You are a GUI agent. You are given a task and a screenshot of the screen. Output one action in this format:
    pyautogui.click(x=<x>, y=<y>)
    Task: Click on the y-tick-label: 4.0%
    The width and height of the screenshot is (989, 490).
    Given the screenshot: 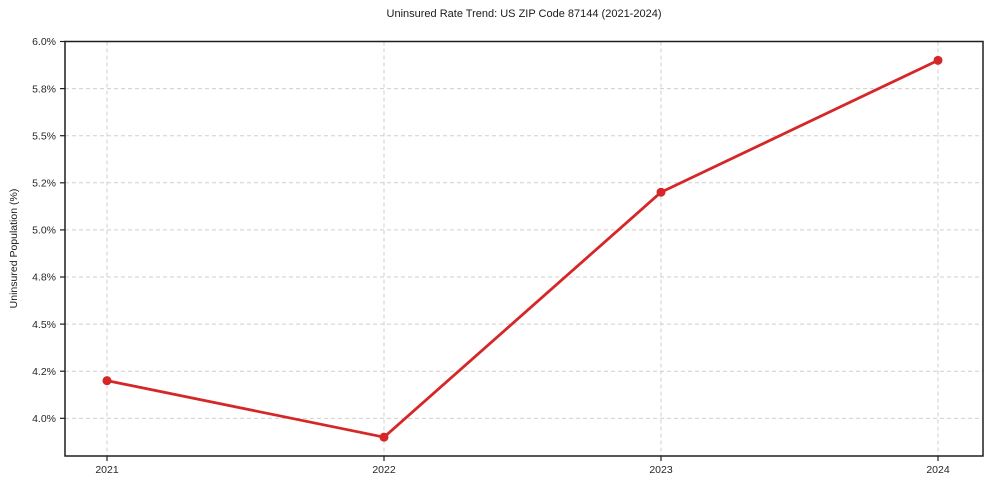 What is the action you would take?
    pyautogui.click(x=44, y=419)
    